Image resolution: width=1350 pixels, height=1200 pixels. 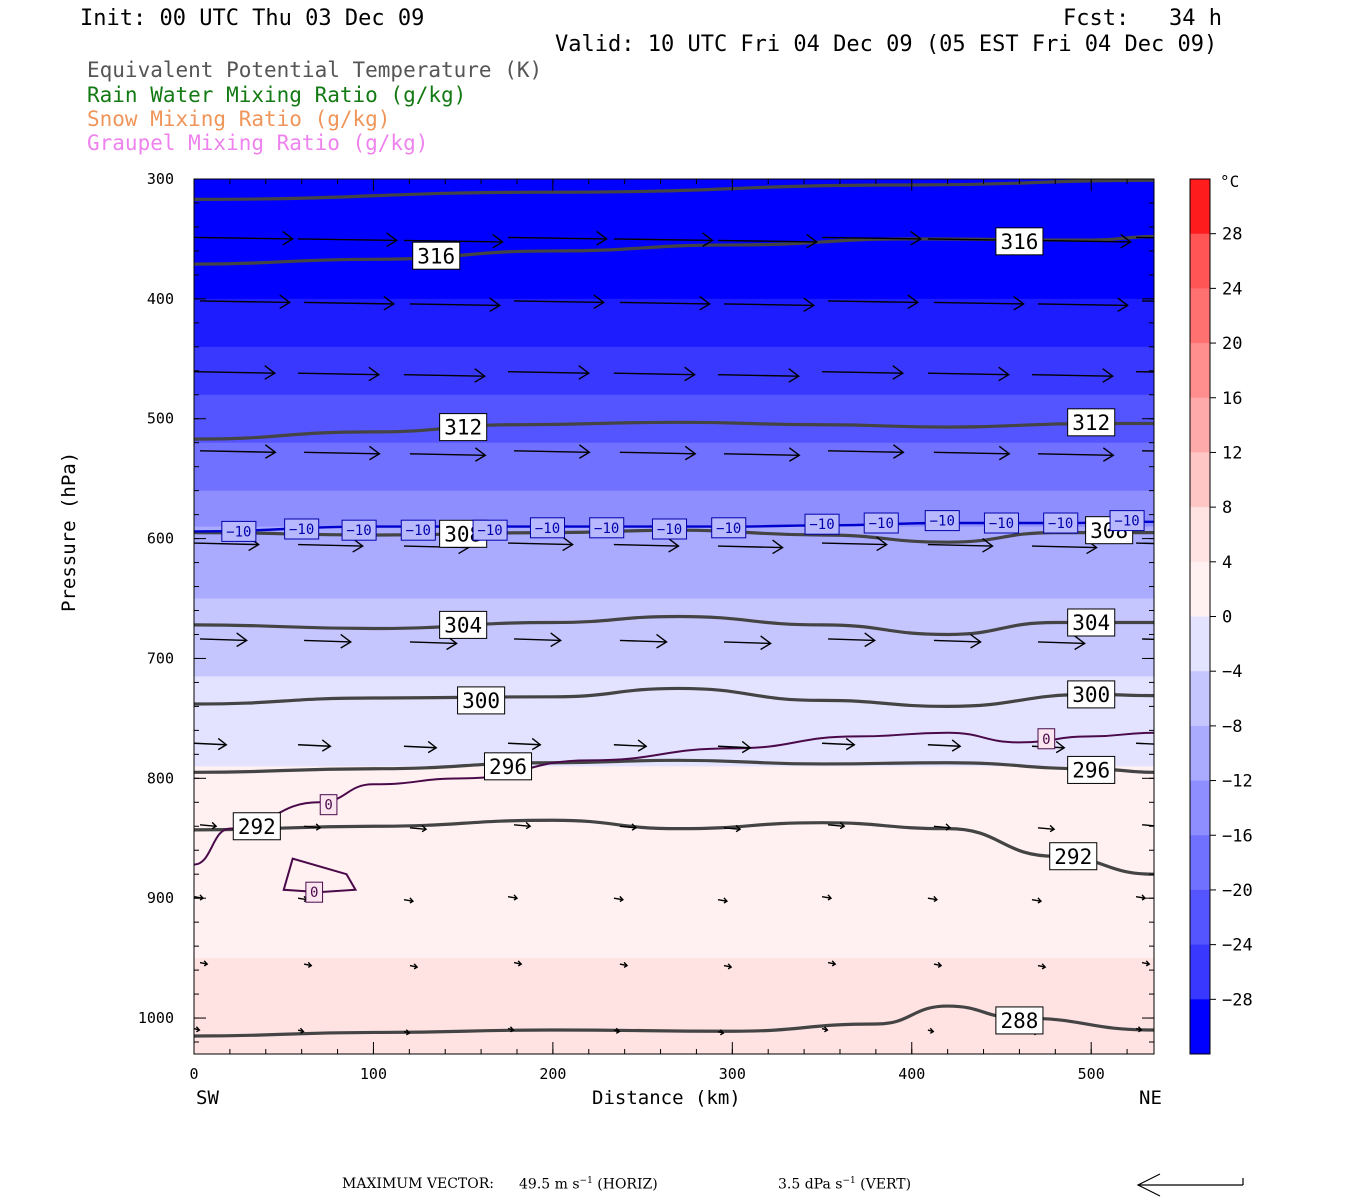 I want to click on legend-rain: Rain Water Mixing Ratio (g/kg), so click(x=277, y=95).